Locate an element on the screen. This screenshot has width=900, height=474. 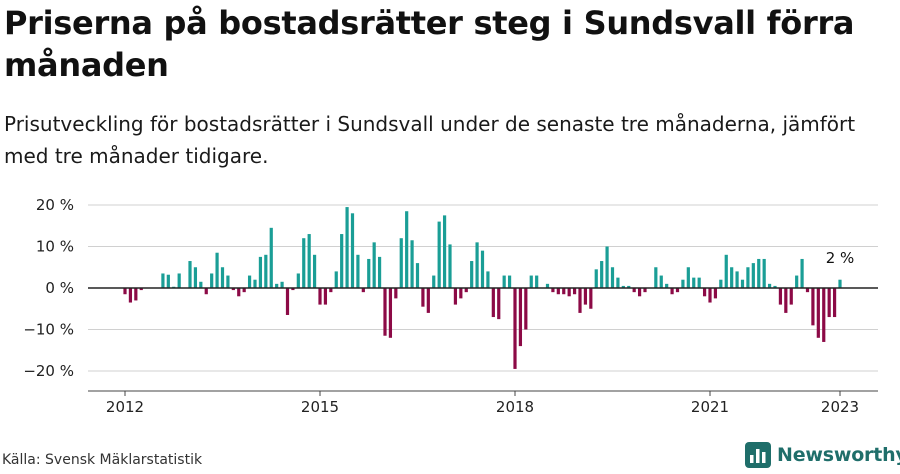
y-axis-labels: 20 % 10 % 0 % −10 % −20 % is located at coordinates (48, 288).